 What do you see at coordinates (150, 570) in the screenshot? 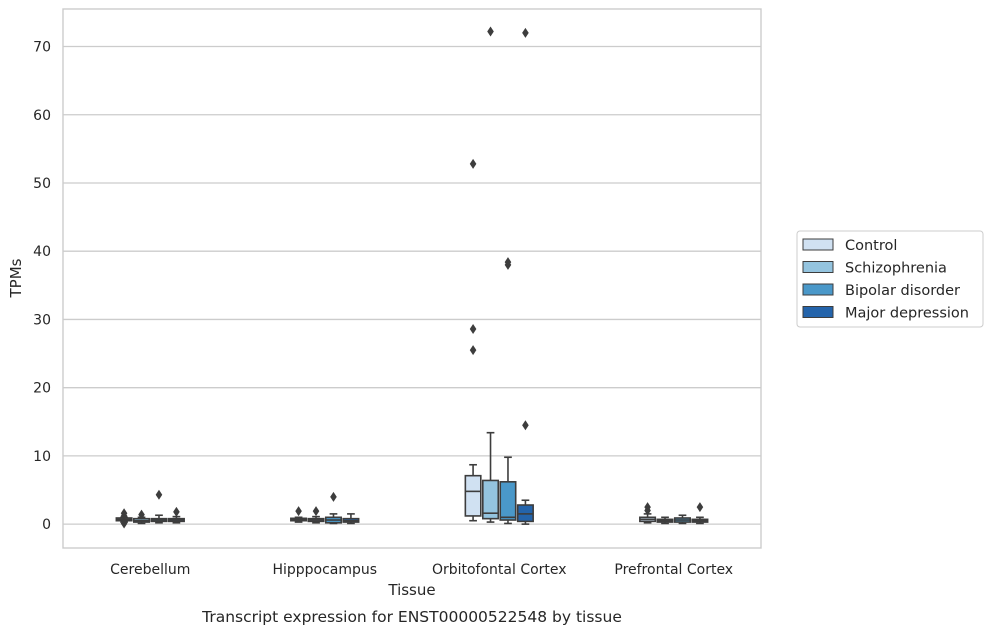
I see `x-tick-label: Cerebellum` at bounding box center [150, 570].